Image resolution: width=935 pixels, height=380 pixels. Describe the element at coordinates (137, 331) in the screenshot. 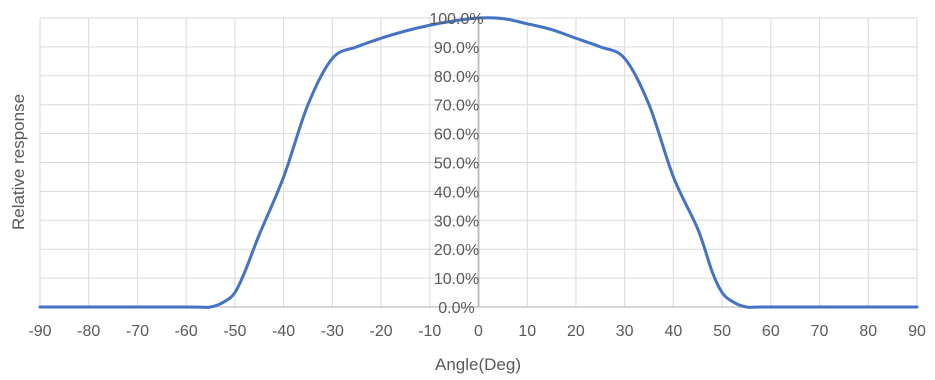

I see `x-tick-label: -70` at that location.